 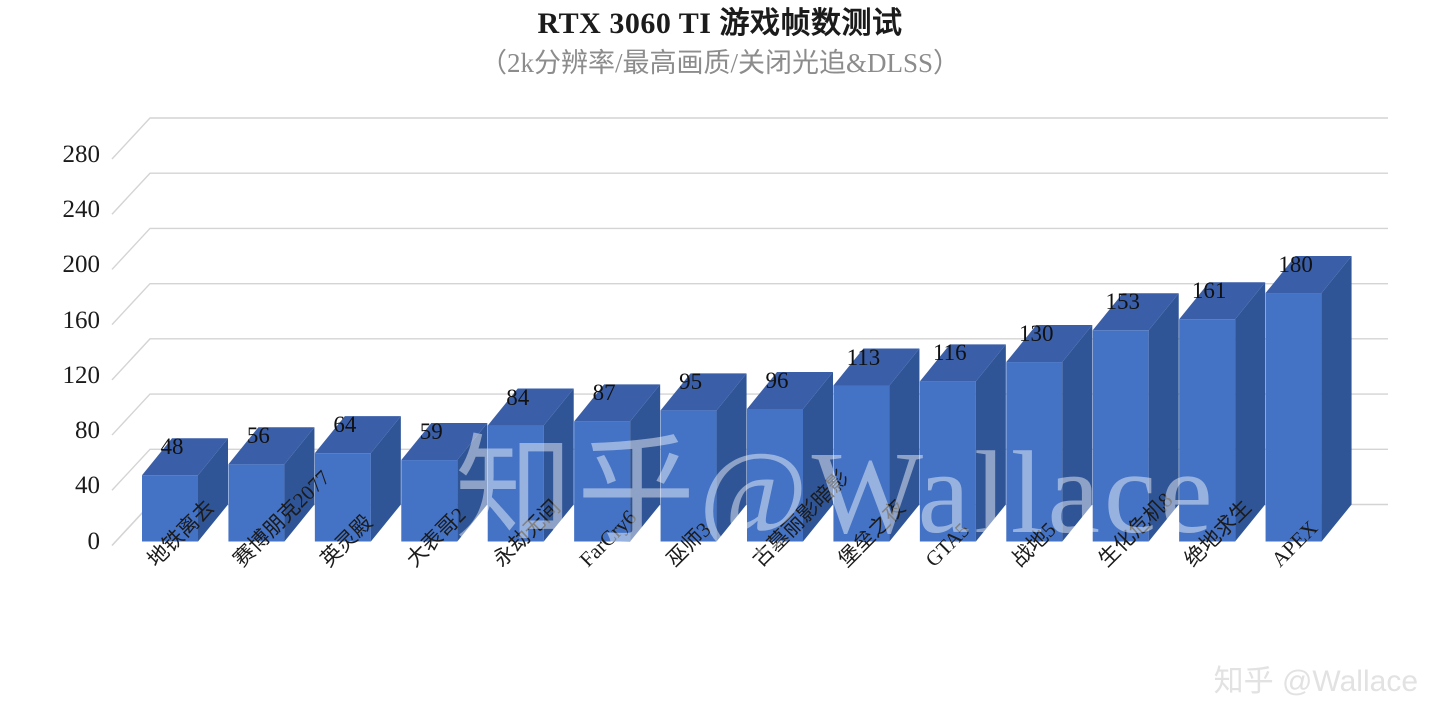 What do you see at coordinates (777, 380) in the screenshot?
I see `bar-value-label: 96` at bounding box center [777, 380].